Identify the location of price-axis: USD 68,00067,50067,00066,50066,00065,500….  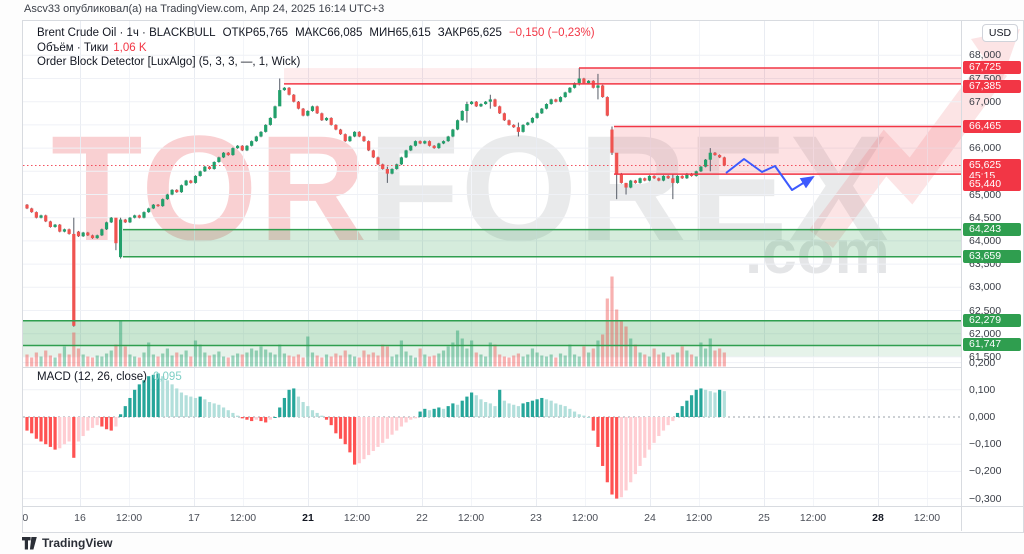
(992, 263).